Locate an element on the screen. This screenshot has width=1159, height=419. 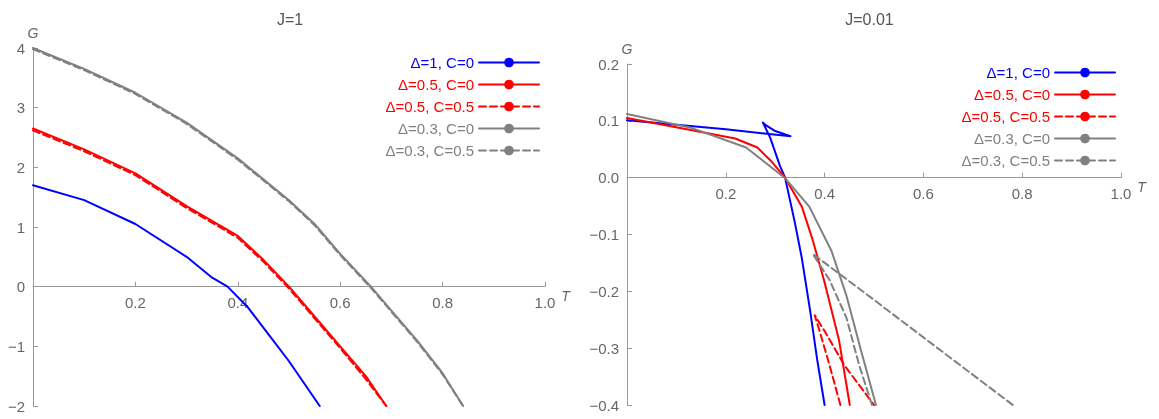
y-tick-label: −0.2 is located at coordinates (604, 291).